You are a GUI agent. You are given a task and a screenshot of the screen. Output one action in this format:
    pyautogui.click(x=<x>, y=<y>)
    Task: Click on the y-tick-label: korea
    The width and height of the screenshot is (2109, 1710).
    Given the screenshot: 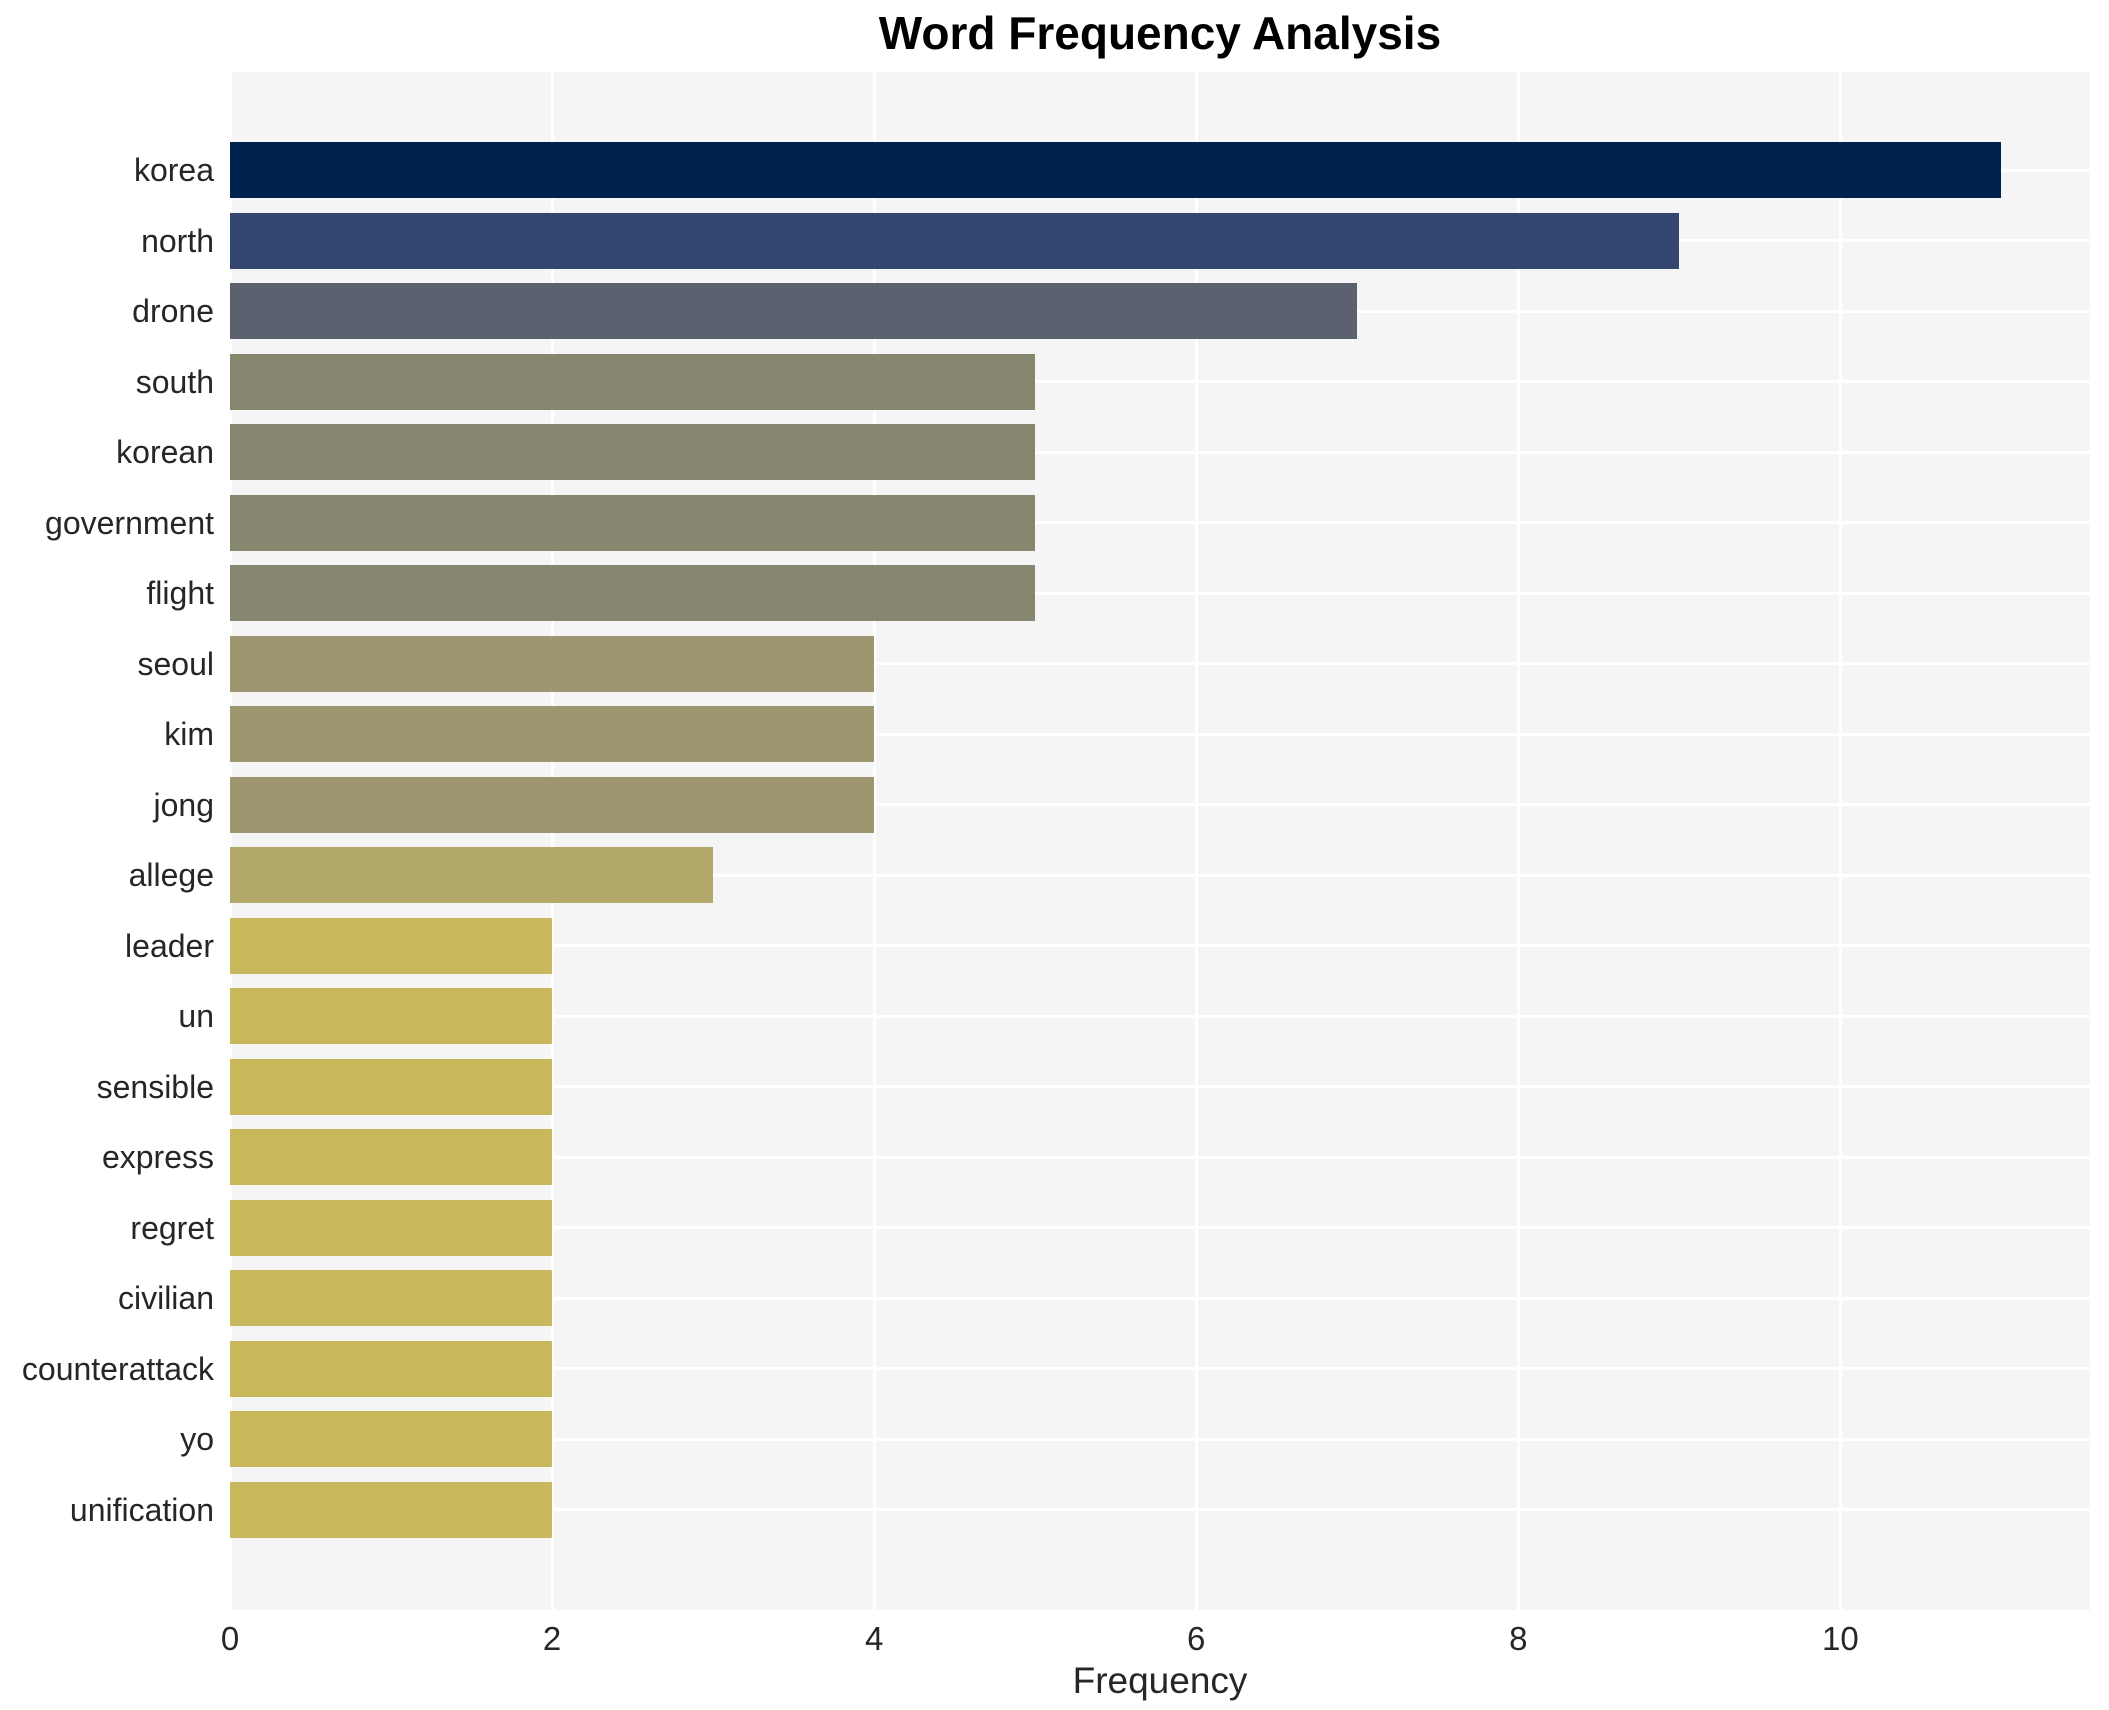 What is the action you would take?
    pyautogui.click(x=173, y=170)
    